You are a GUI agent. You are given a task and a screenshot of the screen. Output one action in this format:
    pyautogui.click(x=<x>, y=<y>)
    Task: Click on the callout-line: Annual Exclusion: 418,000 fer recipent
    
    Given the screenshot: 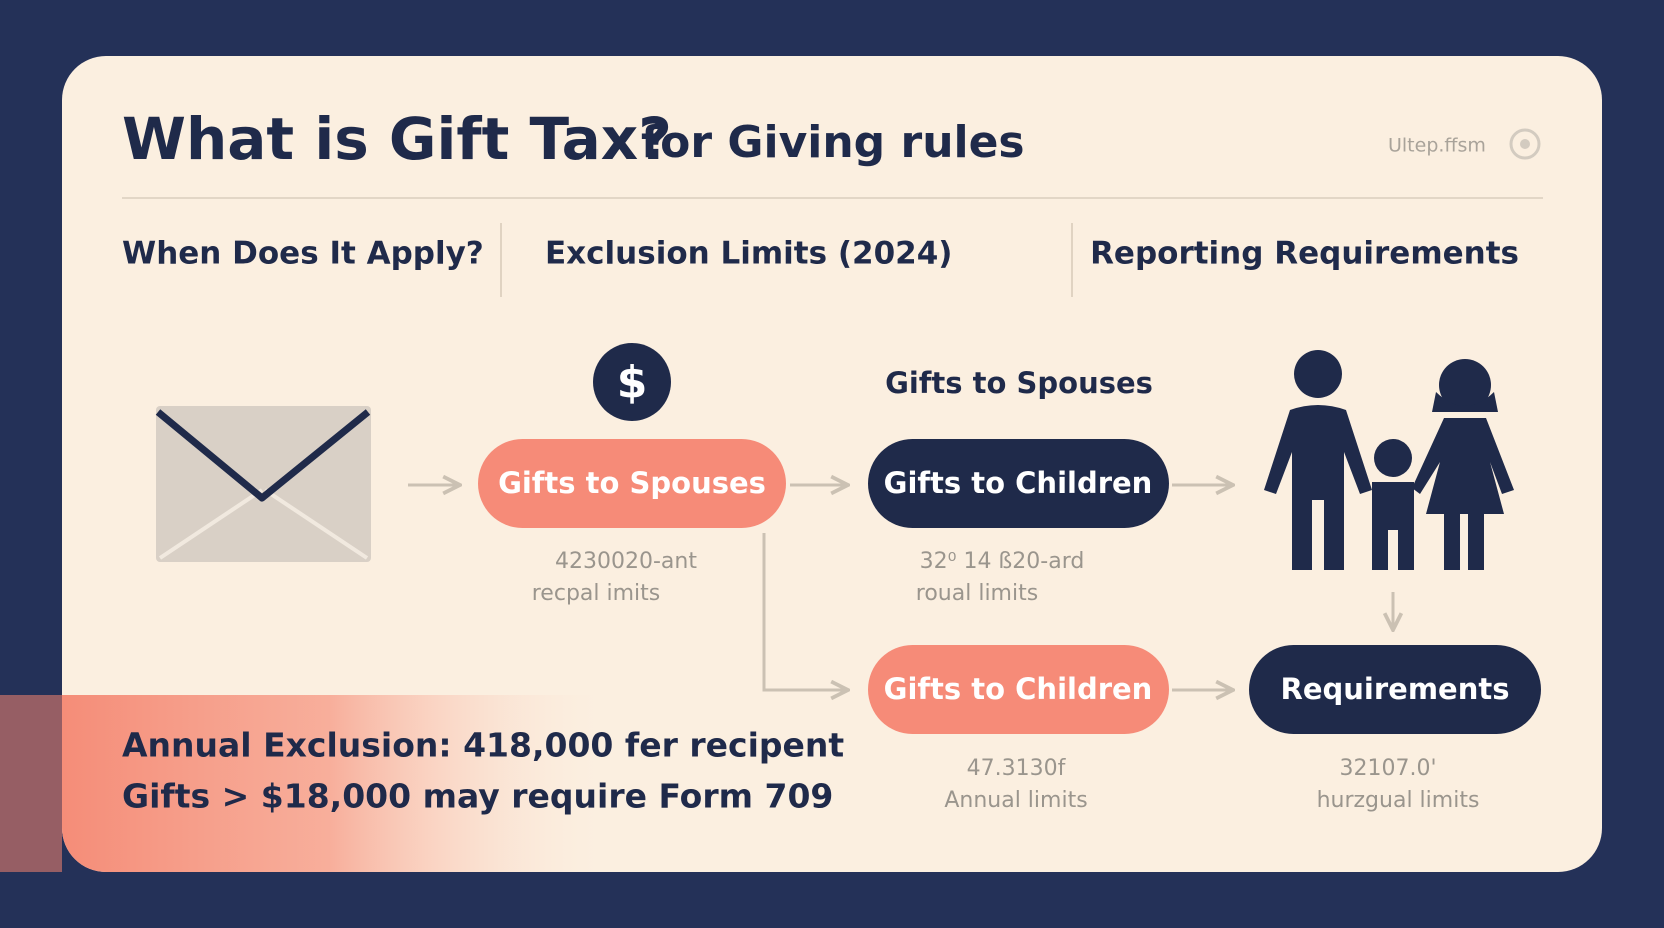 What is the action you would take?
    pyautogui.click(x=483, y=745)
    